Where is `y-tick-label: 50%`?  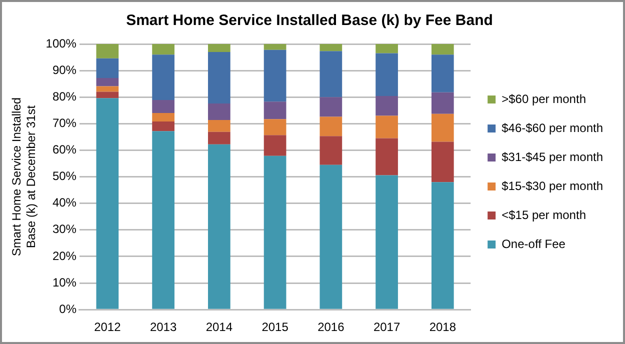
y-tick-label: 50% is located at coordinates (64, 176).